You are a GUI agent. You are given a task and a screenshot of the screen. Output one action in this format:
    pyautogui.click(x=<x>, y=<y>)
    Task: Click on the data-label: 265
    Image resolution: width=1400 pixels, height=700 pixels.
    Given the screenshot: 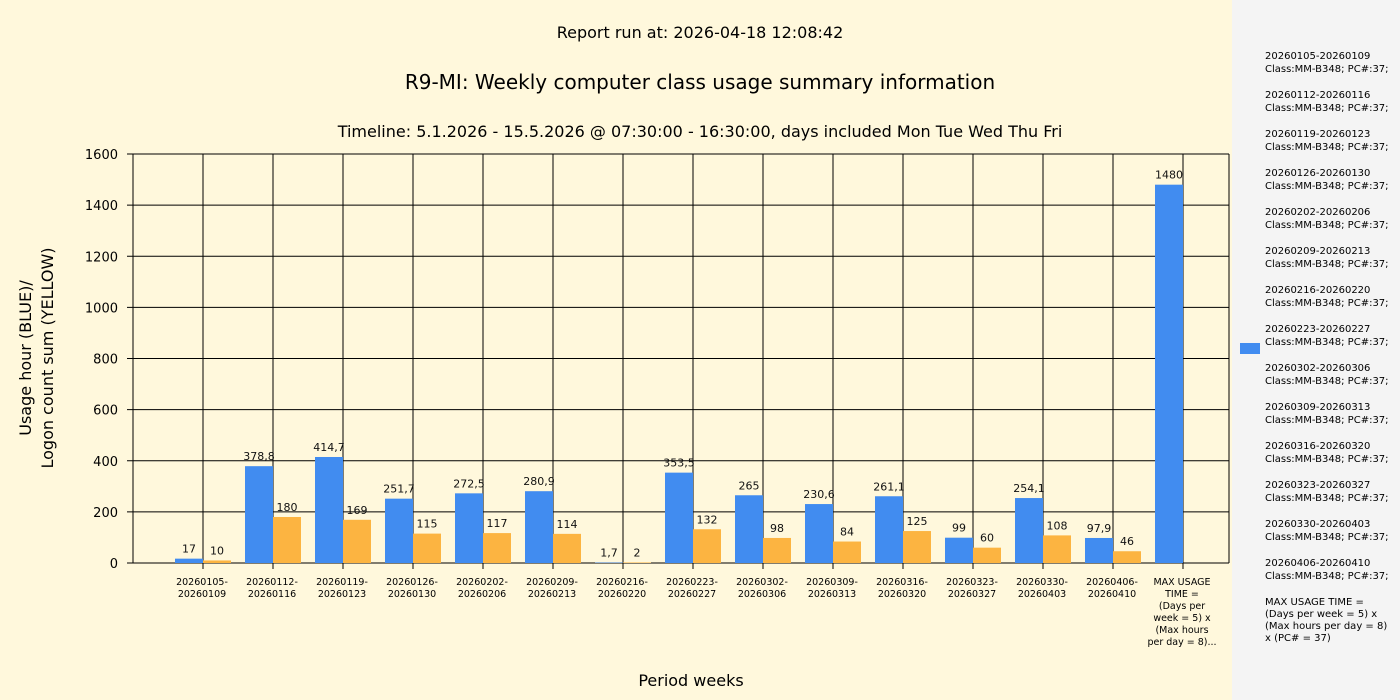 What is the action you would take?
    pyautogui.click(x=749, y=485)
    